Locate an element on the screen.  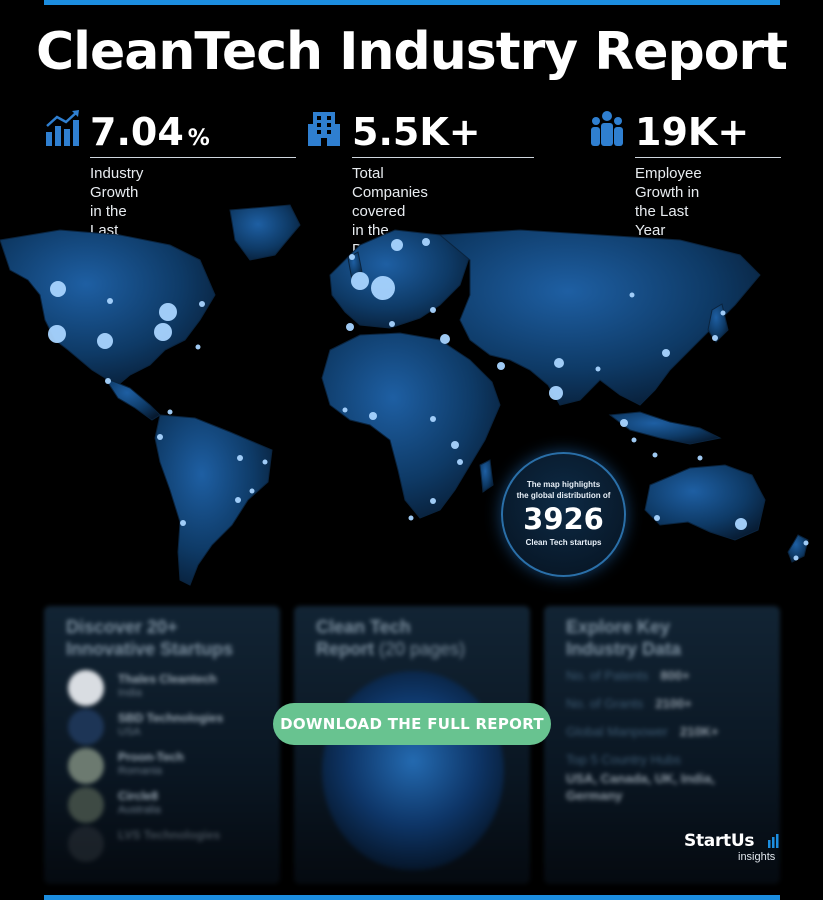
top-accent-bar is located at coordinates (412, 2).